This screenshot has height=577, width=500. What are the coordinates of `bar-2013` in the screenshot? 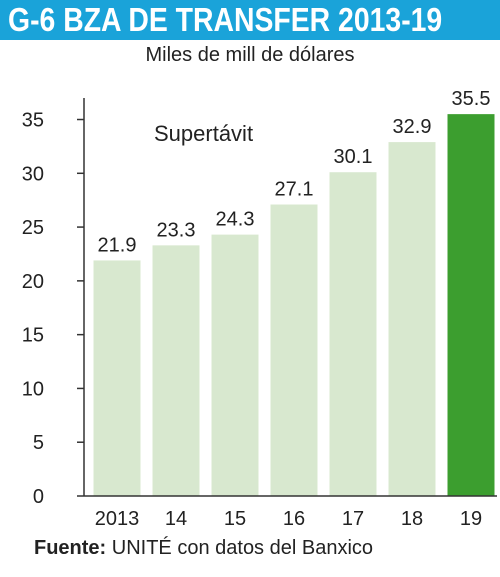 It's located at (117, 378).